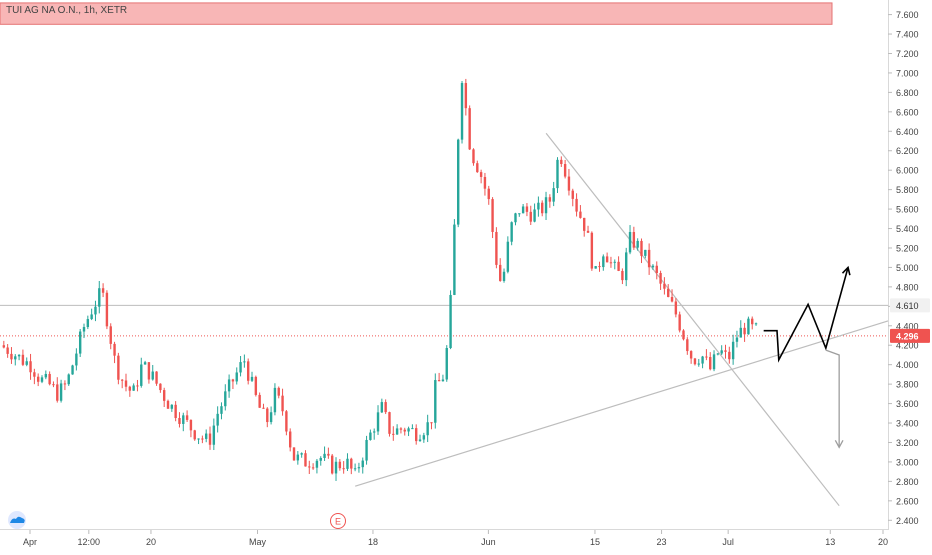  Describe the element at coordinates (416, 13) in the screenshot. I see `resistance-zone` at that location.